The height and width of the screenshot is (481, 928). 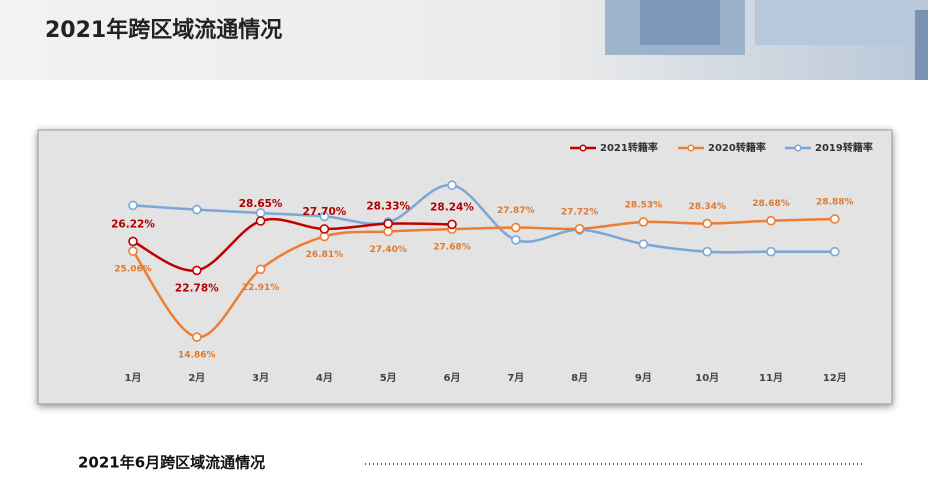 What do you see at coordinates (260, 378) in the screenshot?
I see `x-tick-label: 3月` at bounding box center [260, 378].